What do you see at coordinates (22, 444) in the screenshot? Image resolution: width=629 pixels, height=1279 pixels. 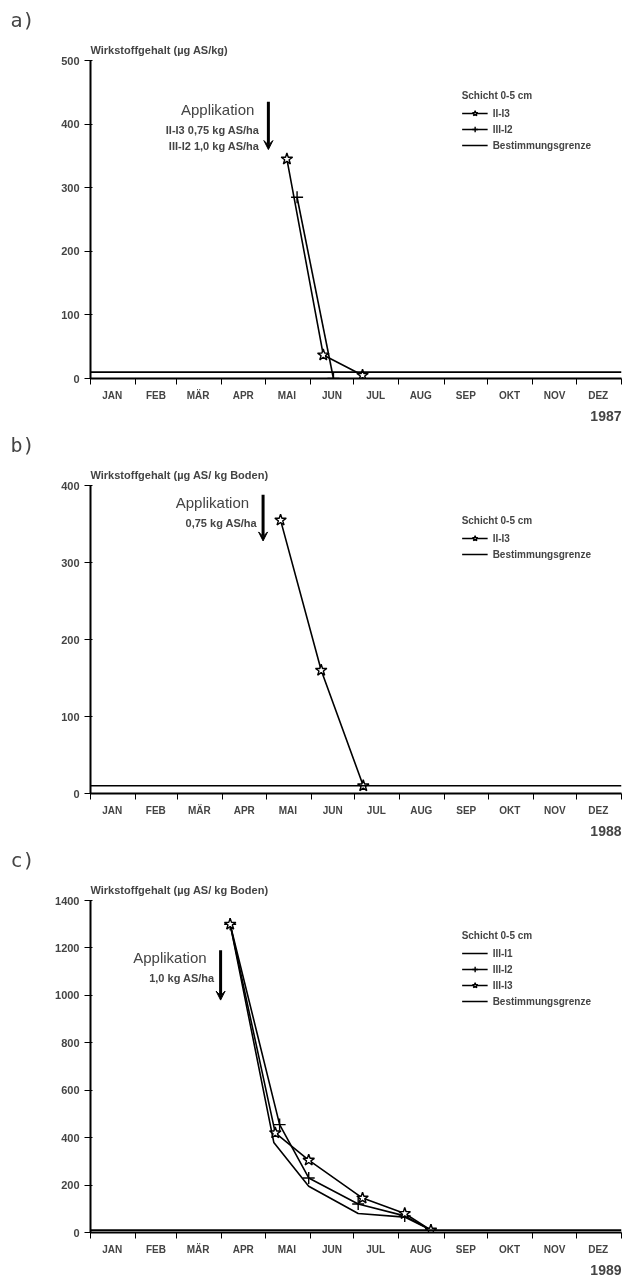 I see `chart-title: b)` at bounding box center [22, 444].